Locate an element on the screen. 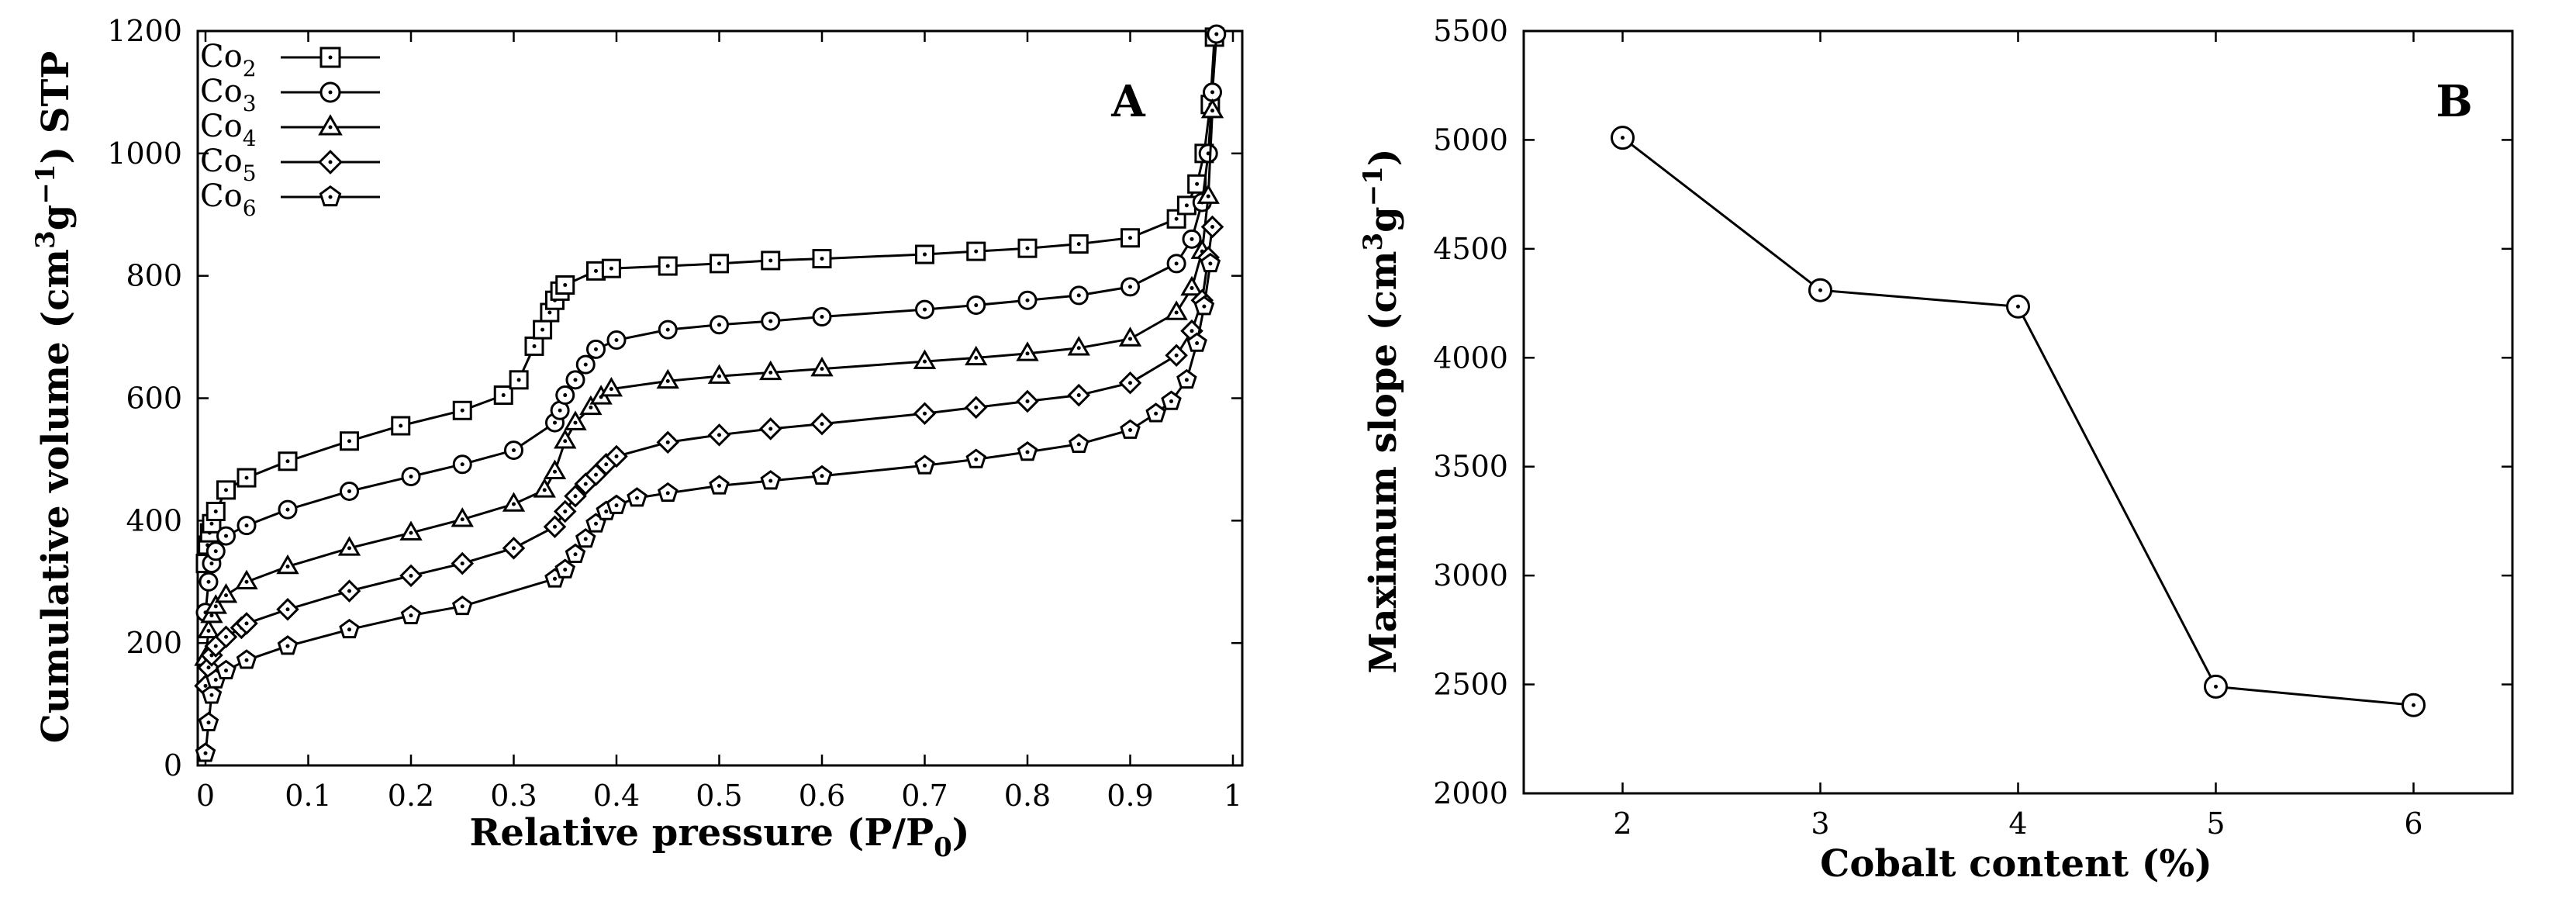  x-tick-label-a: 0.4 is located at coordinates (616, 796).